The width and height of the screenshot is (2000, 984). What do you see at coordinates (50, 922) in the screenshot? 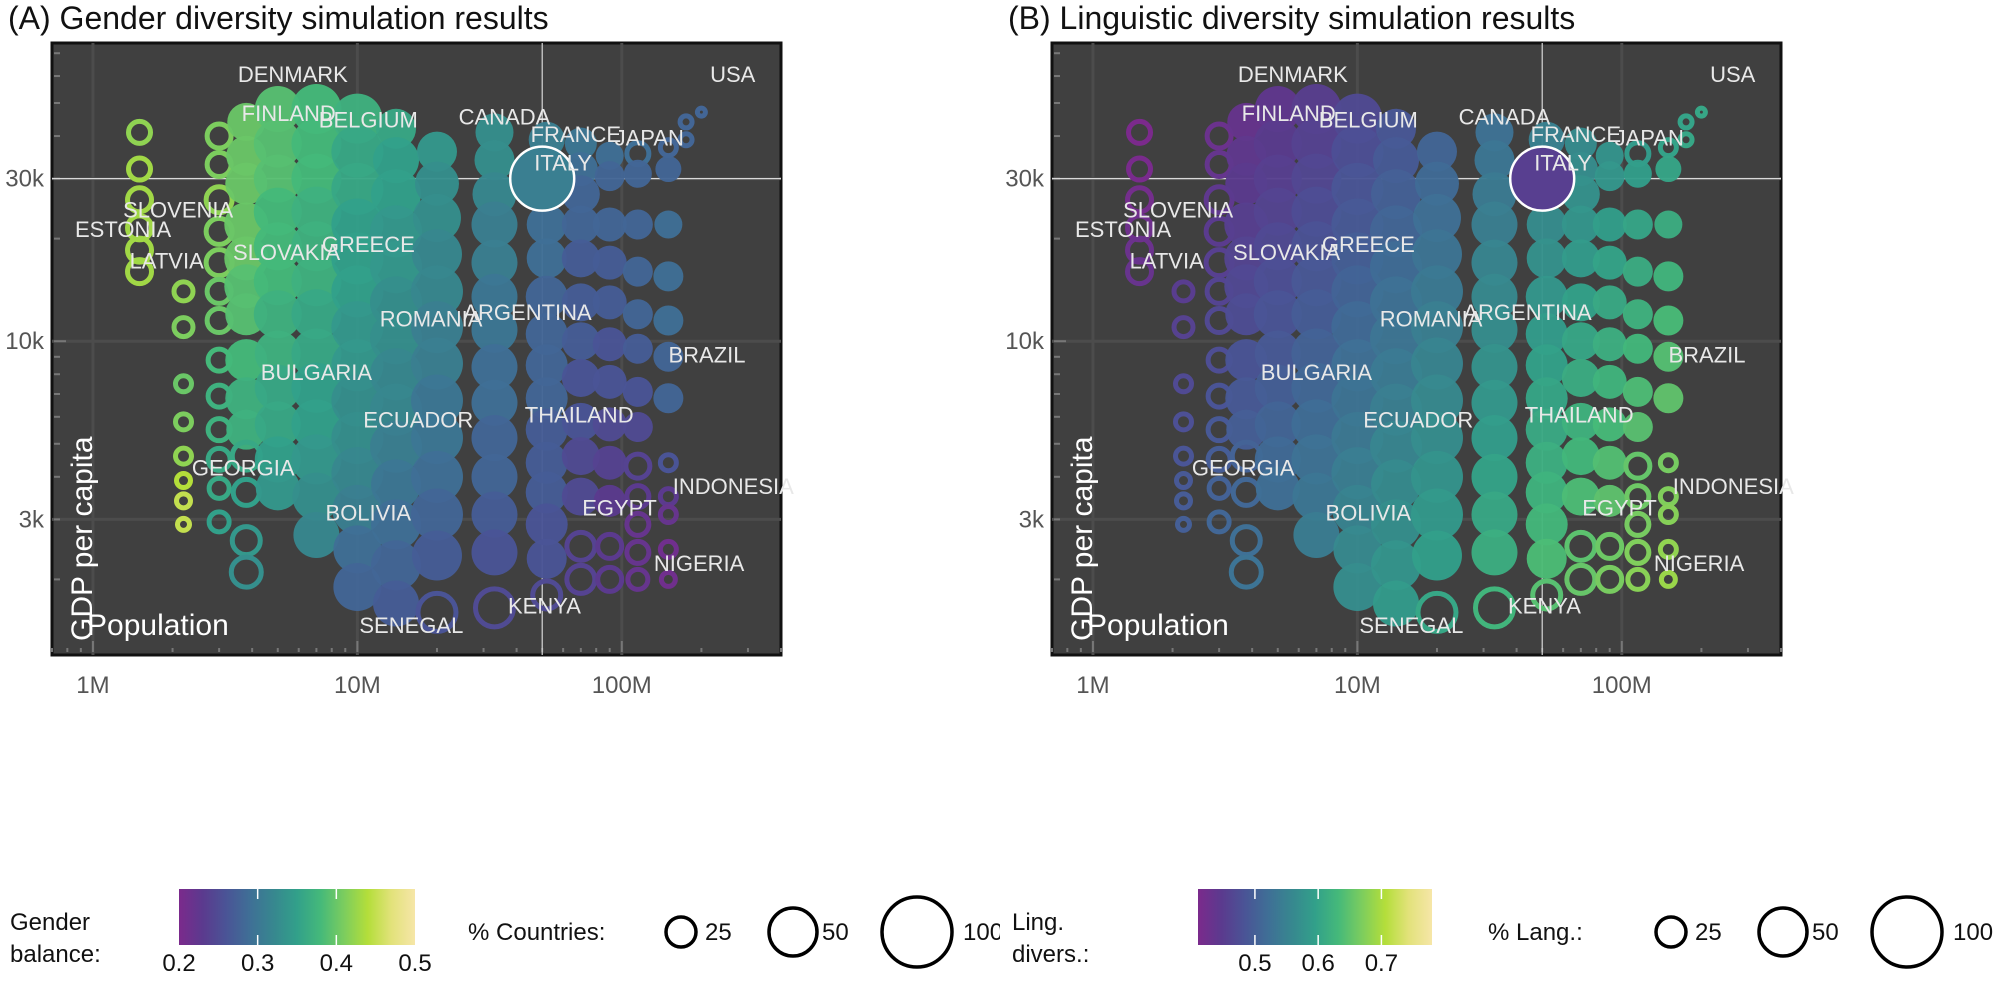
I see `color-legend-title: Gender` at bounding box center [50, 922].